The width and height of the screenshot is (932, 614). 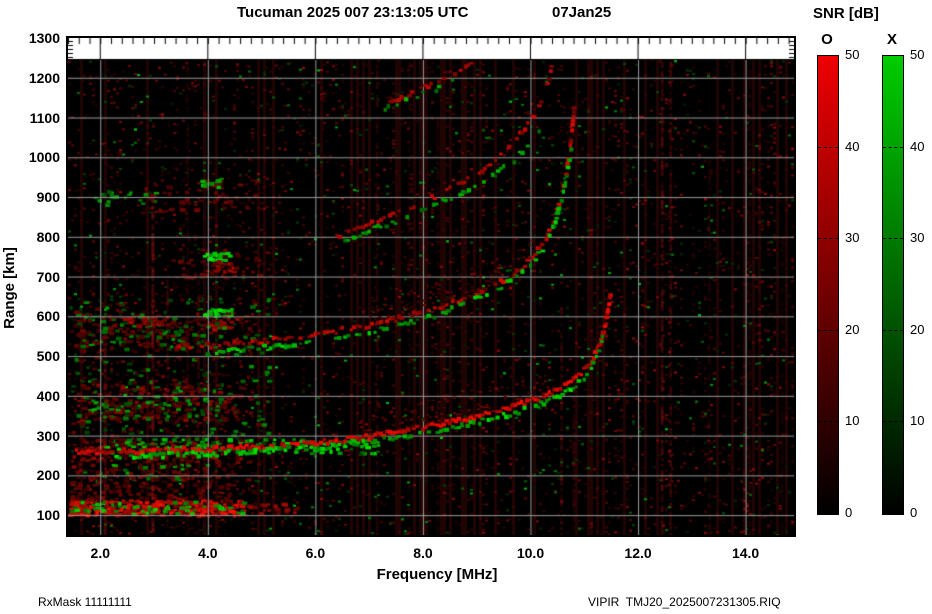 I want to click on y-tick-label: 700, so click(x=48, y=276).